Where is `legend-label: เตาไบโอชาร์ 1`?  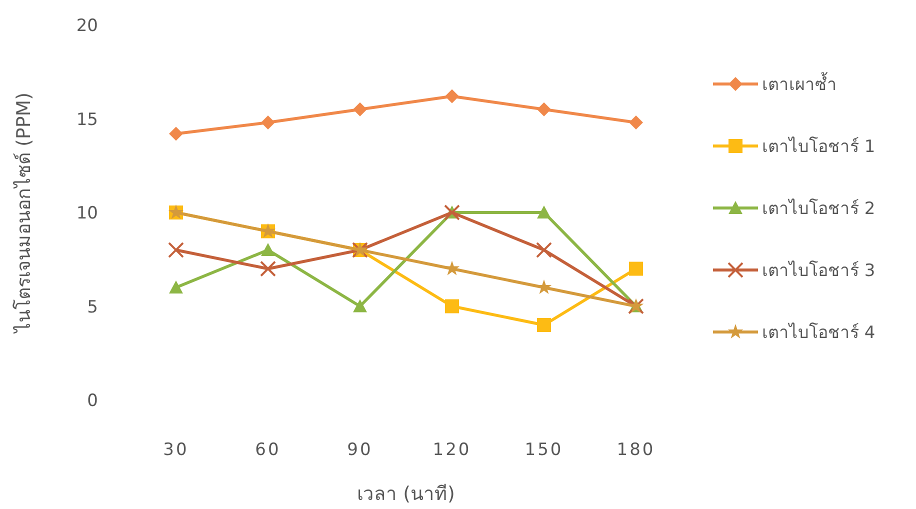
legend-label: เตาไบโอชาร์ 1 is located at coordinates (819, 146).